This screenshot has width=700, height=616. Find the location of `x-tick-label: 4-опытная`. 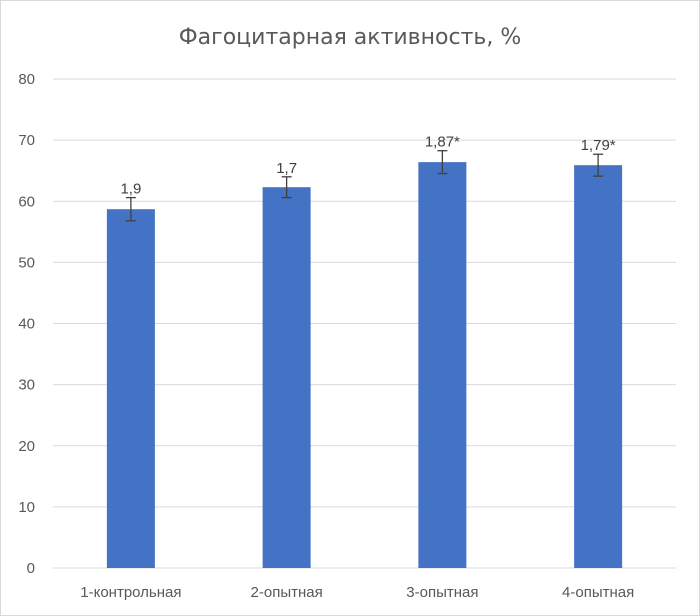

x-tick-label: 4-опытная is located at coordinates (598, 592).